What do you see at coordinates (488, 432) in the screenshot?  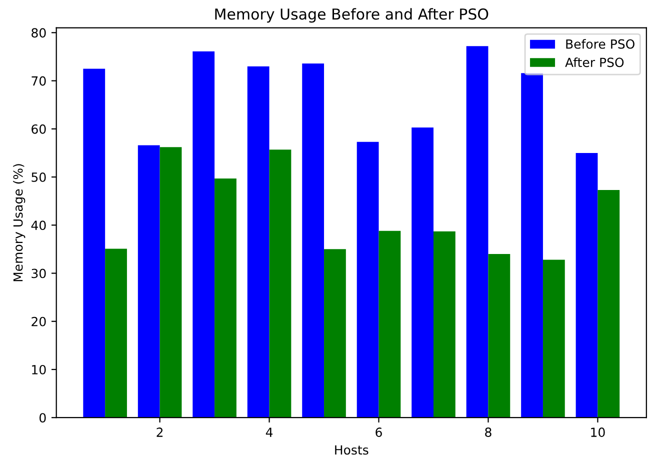 I see `x-tick-label: 8` at bounding box center [488, 432].